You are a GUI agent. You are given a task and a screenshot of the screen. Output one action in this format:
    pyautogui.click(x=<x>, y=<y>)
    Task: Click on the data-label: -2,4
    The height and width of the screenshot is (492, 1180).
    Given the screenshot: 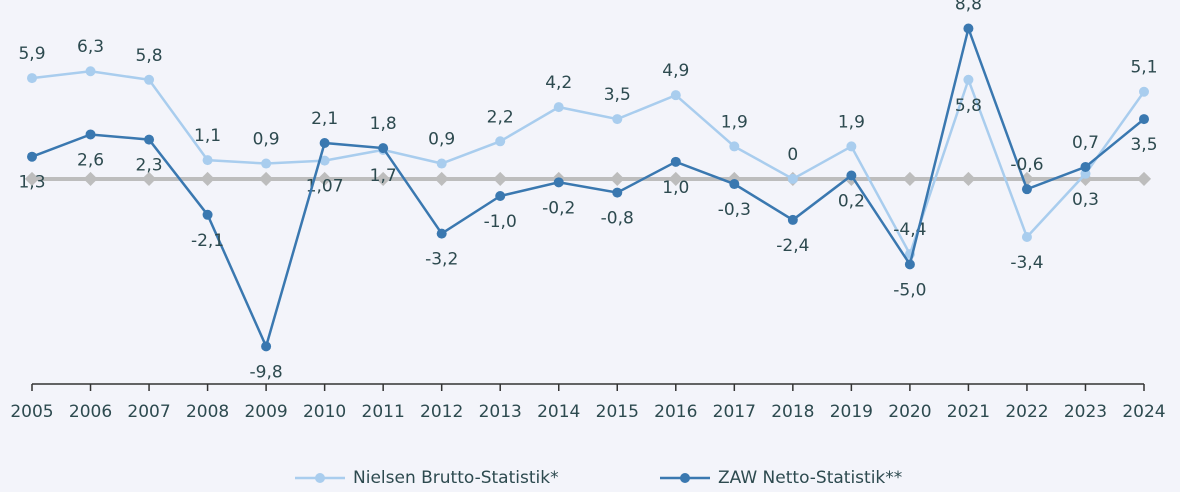 What is the action you would take?
    pyautogui.click(x=792, y=246)
    